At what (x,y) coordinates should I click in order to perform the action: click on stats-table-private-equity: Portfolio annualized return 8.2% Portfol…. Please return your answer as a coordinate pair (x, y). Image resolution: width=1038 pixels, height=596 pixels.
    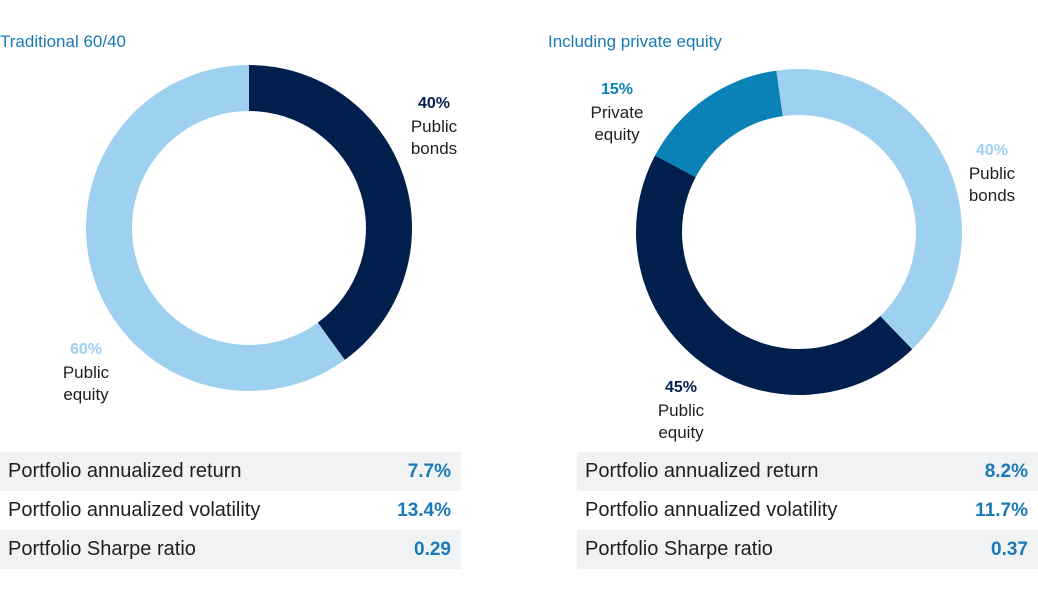
    Looking at the image, I should click on (807, 510).